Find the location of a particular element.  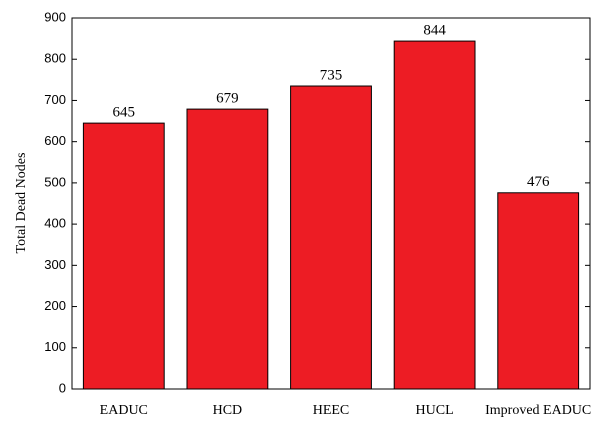

y-tick-label: 900 is located at coordinates (55, 16).